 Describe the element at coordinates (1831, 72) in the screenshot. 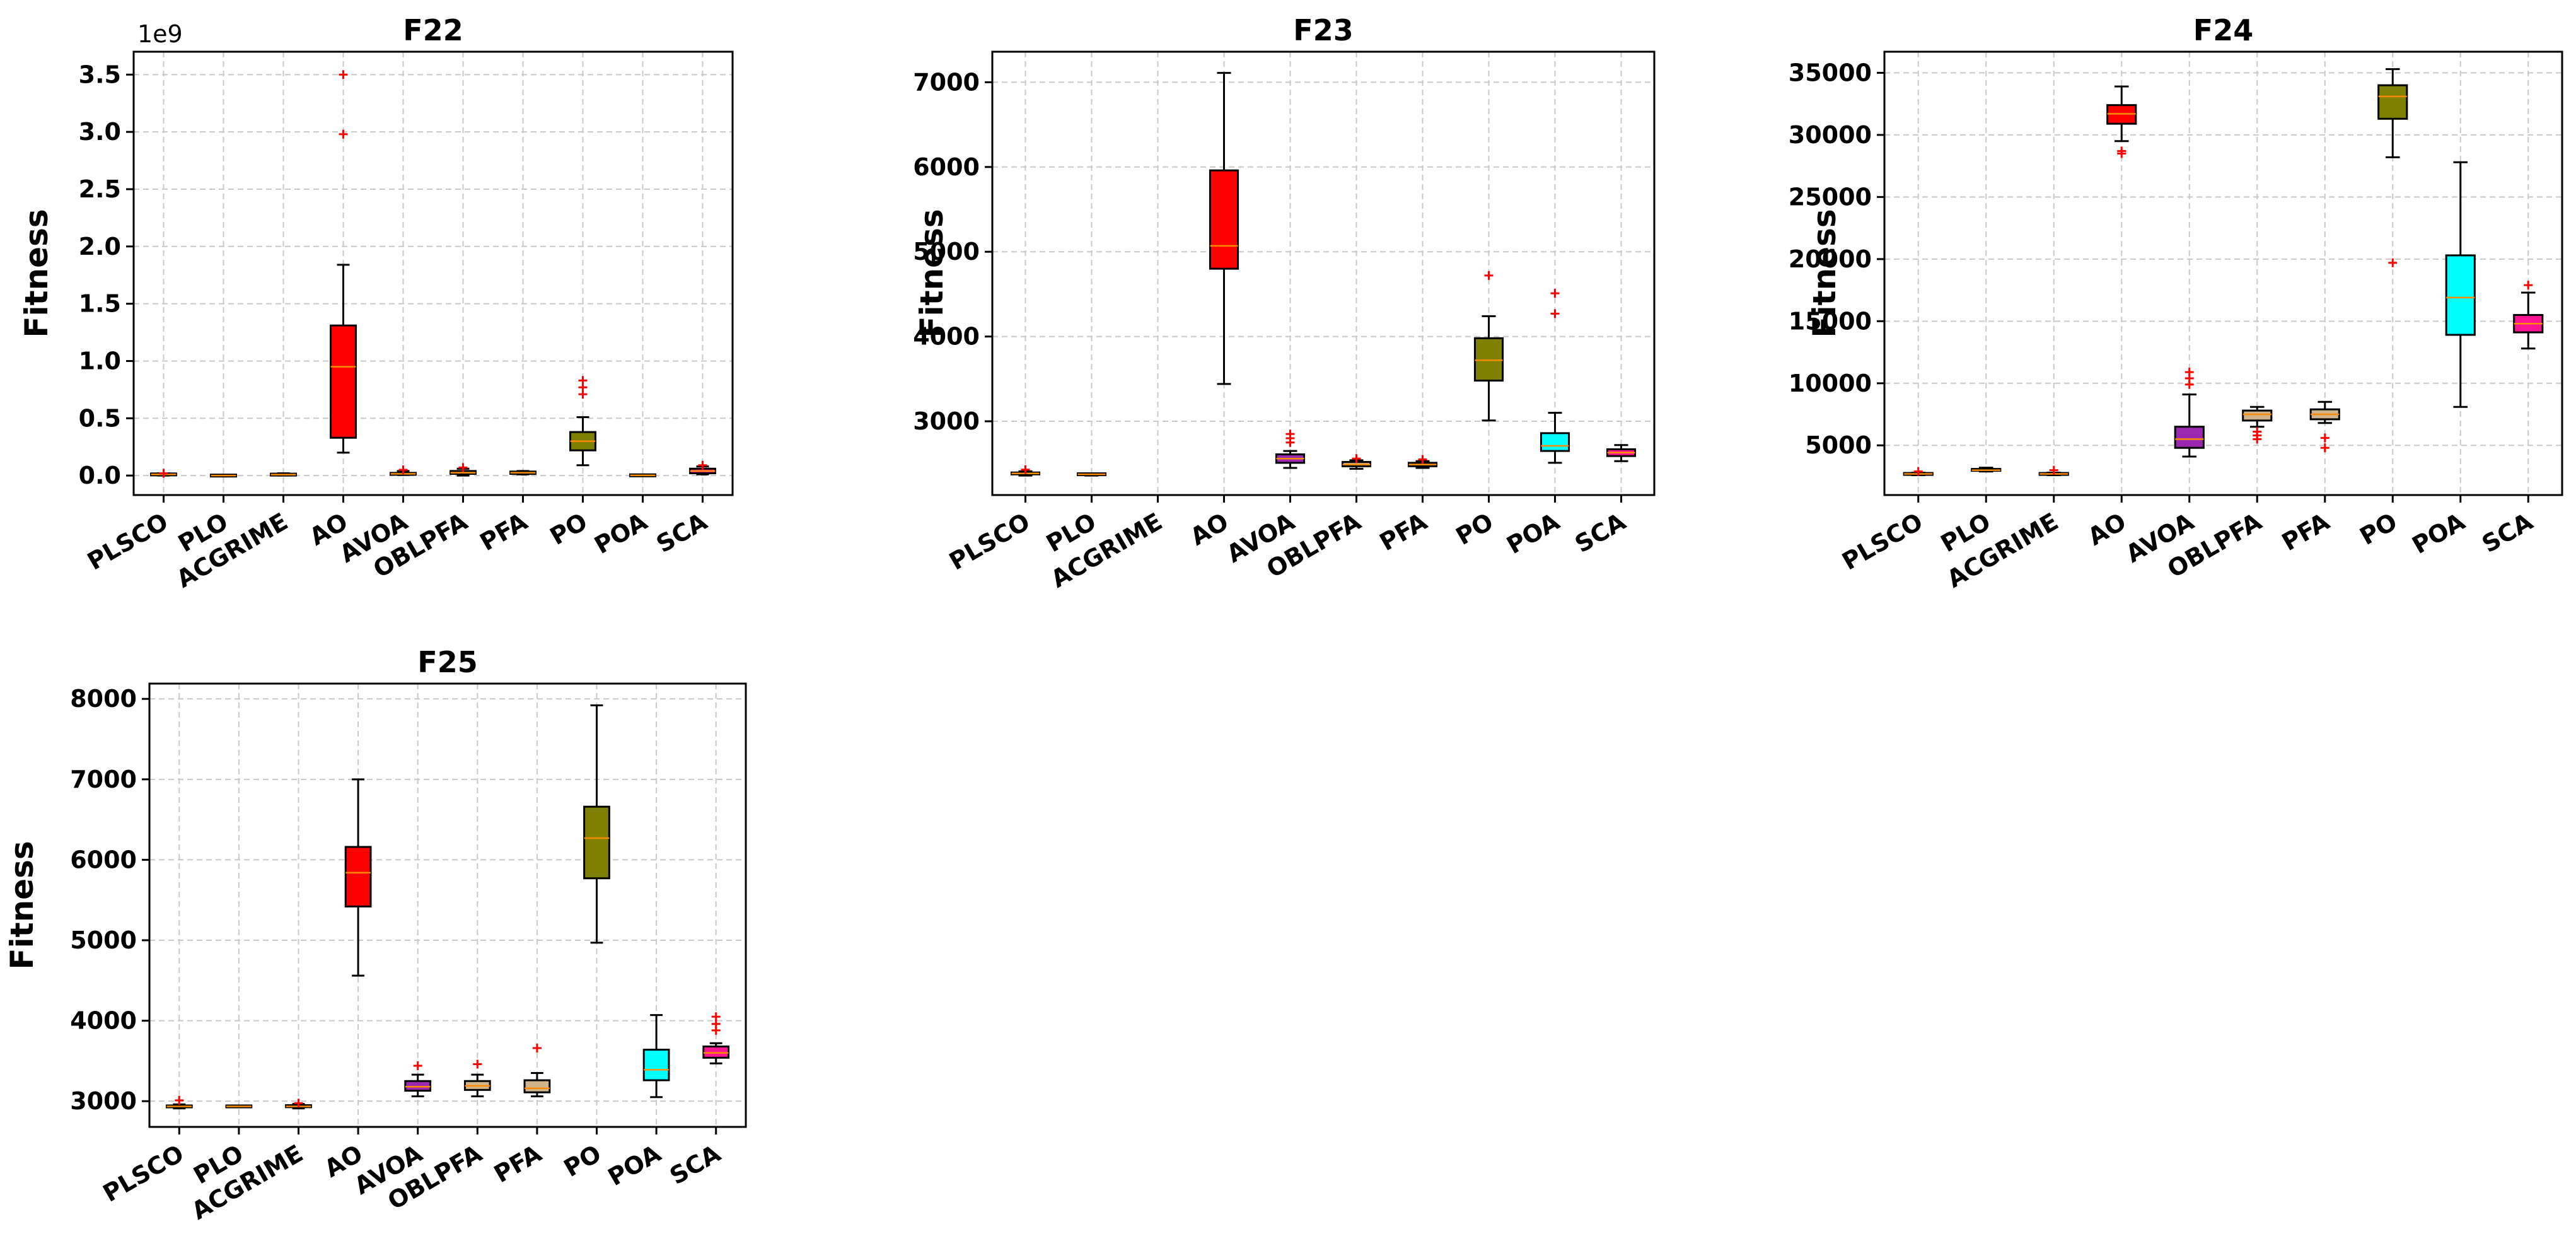

I see `y-tick-label: 35000` at that location.